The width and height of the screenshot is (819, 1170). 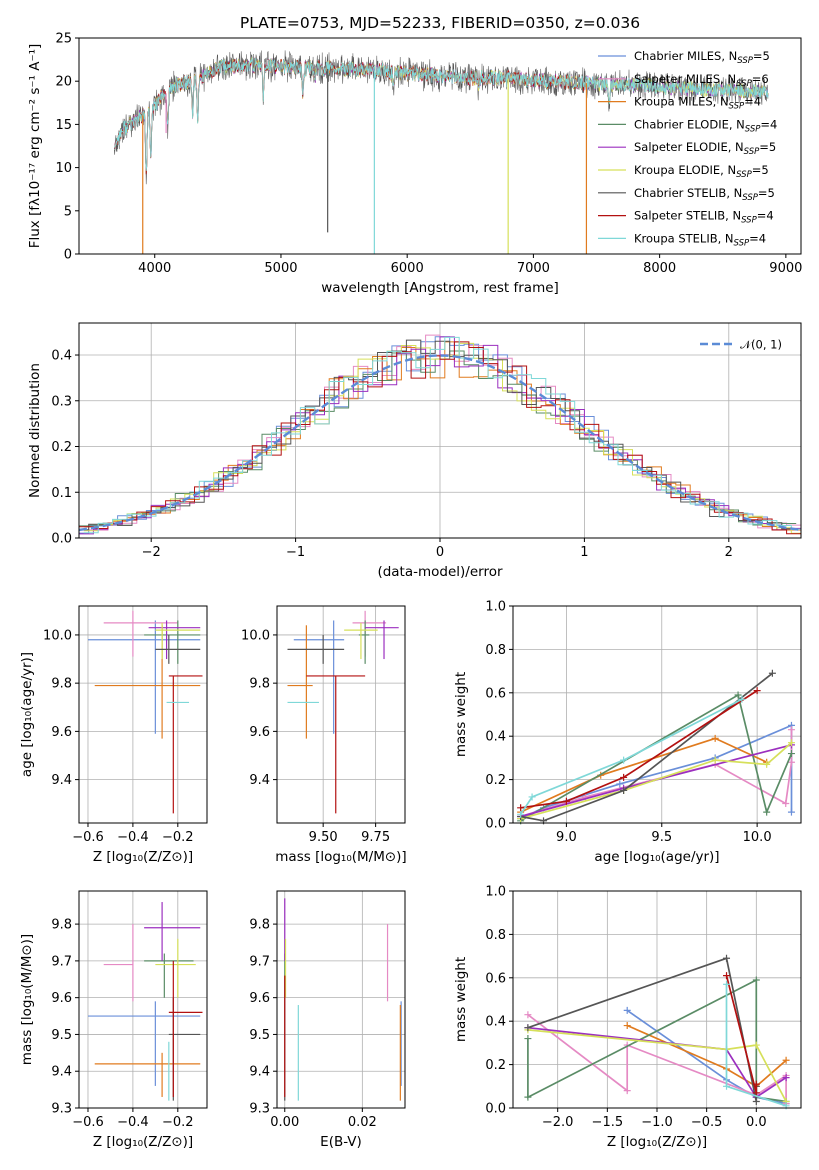 I want to click on x-tick-label: 0, so click(x=440, y=552).